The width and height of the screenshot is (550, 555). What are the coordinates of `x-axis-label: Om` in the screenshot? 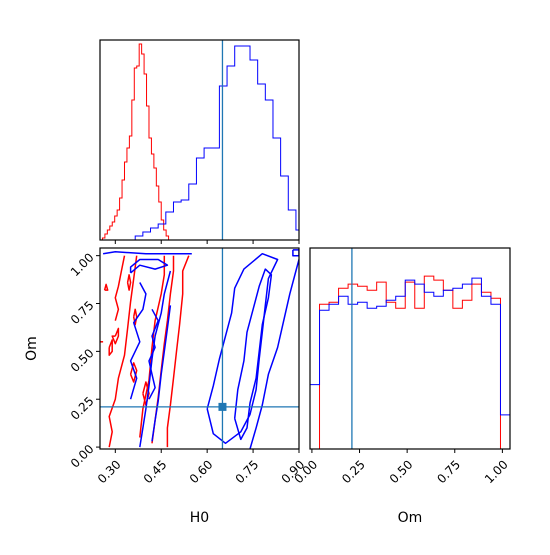 It's located at (410, 518).